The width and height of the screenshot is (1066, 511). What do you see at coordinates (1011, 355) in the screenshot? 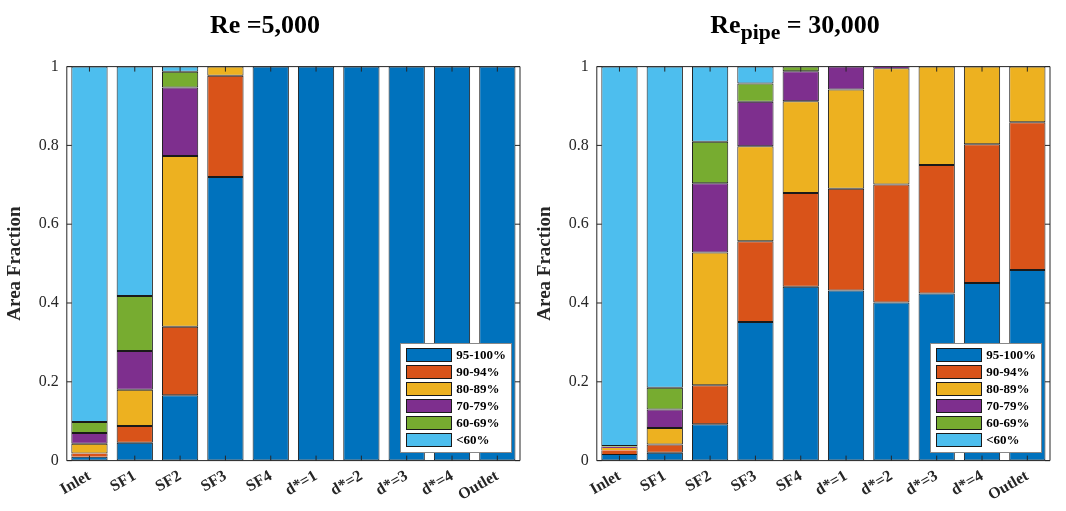
I see `legend-label: 95-100%` at bounding box center [1011, 355].